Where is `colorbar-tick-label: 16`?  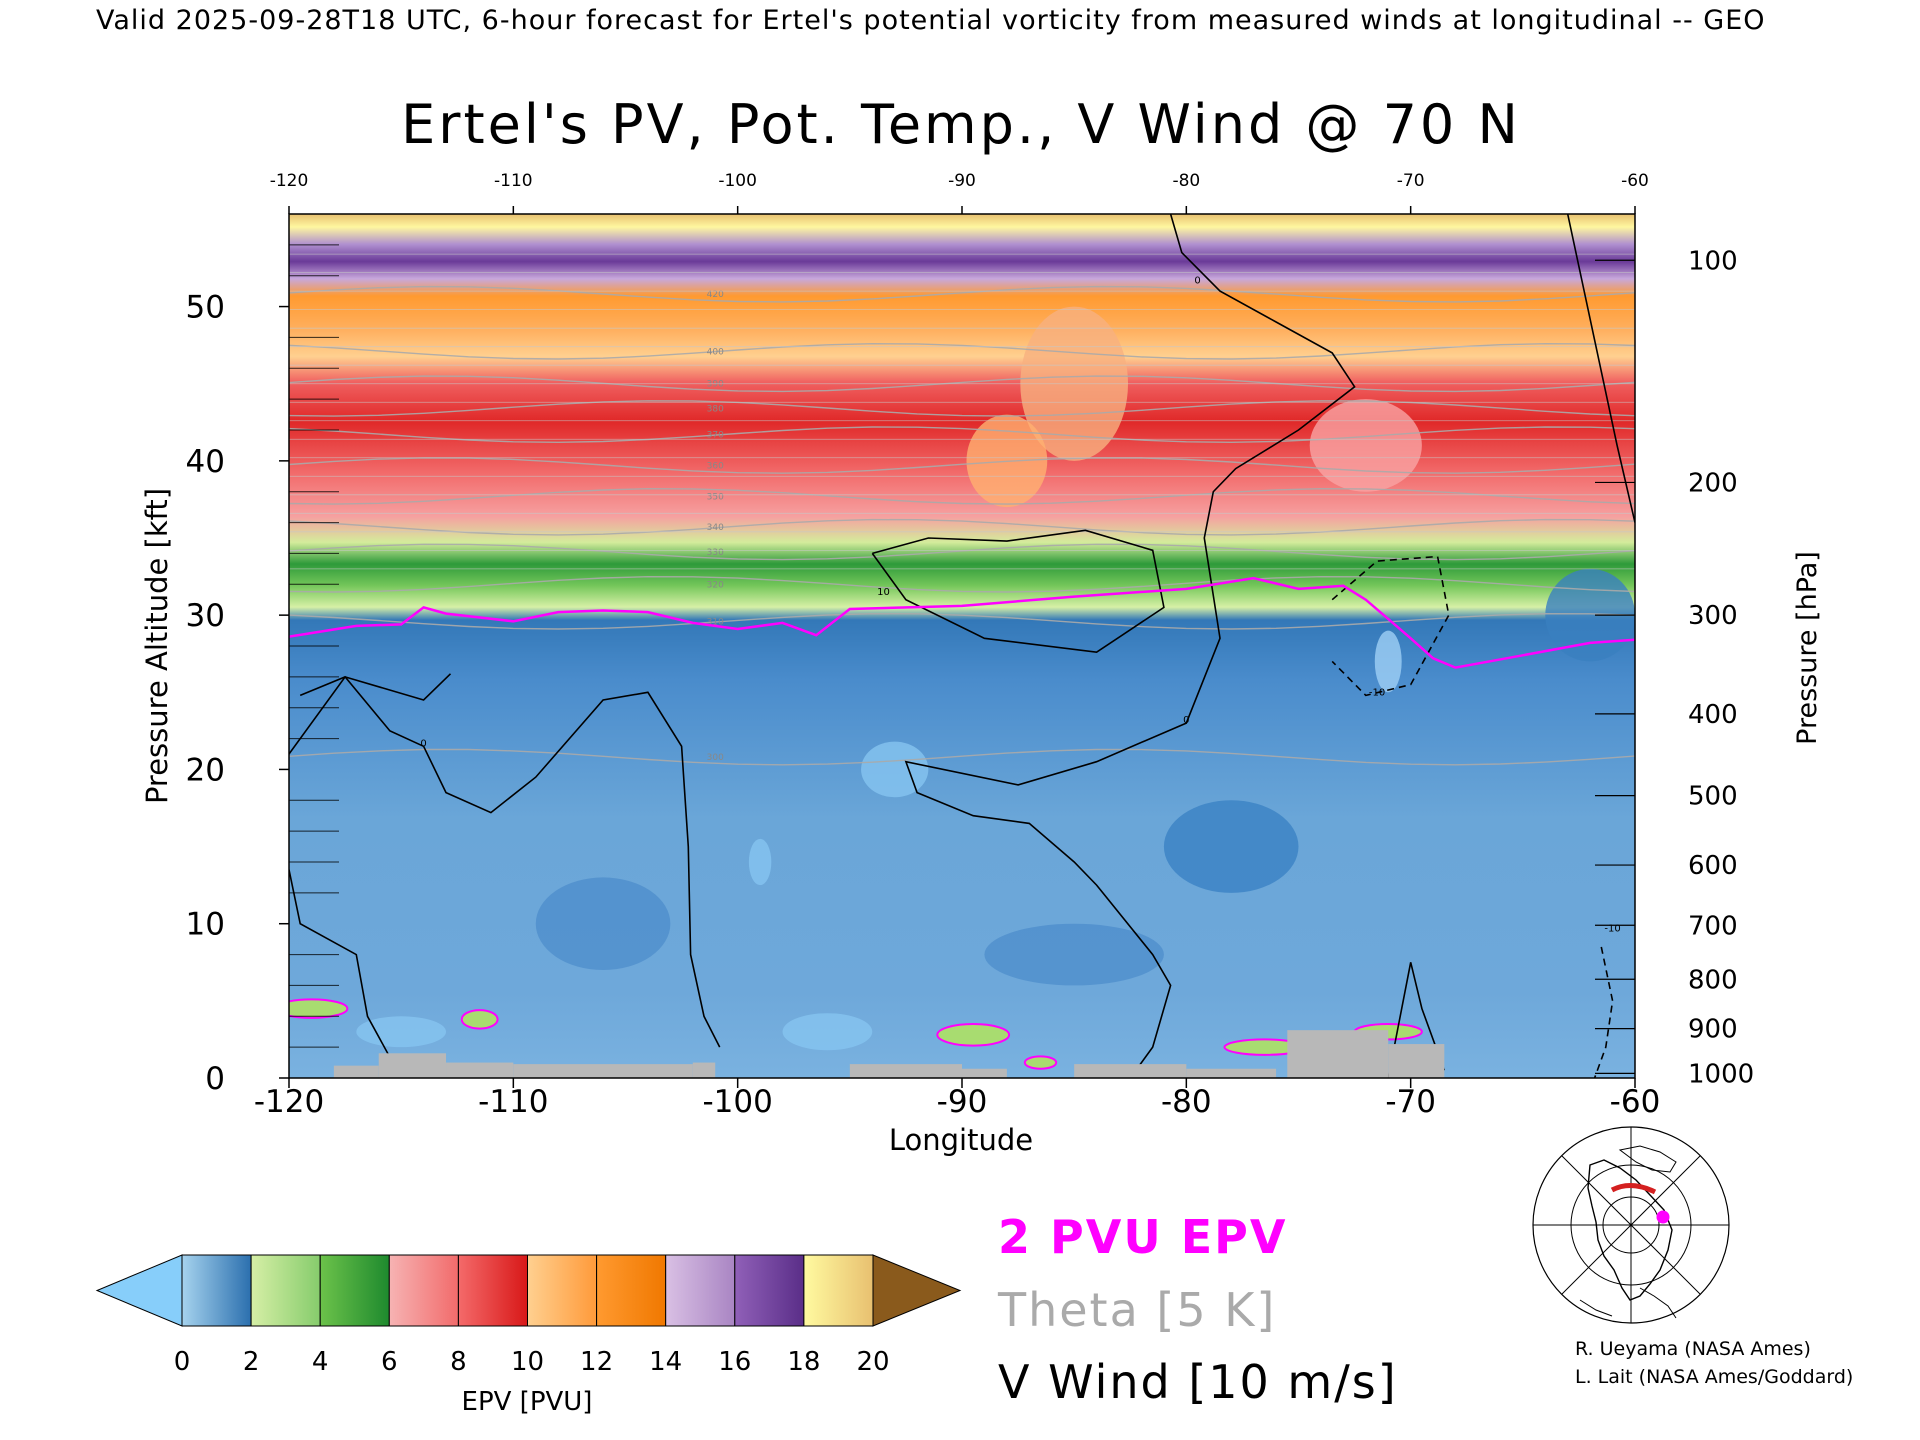 colorbar-tick-label: 16 is located at coordinates (734, 1362).